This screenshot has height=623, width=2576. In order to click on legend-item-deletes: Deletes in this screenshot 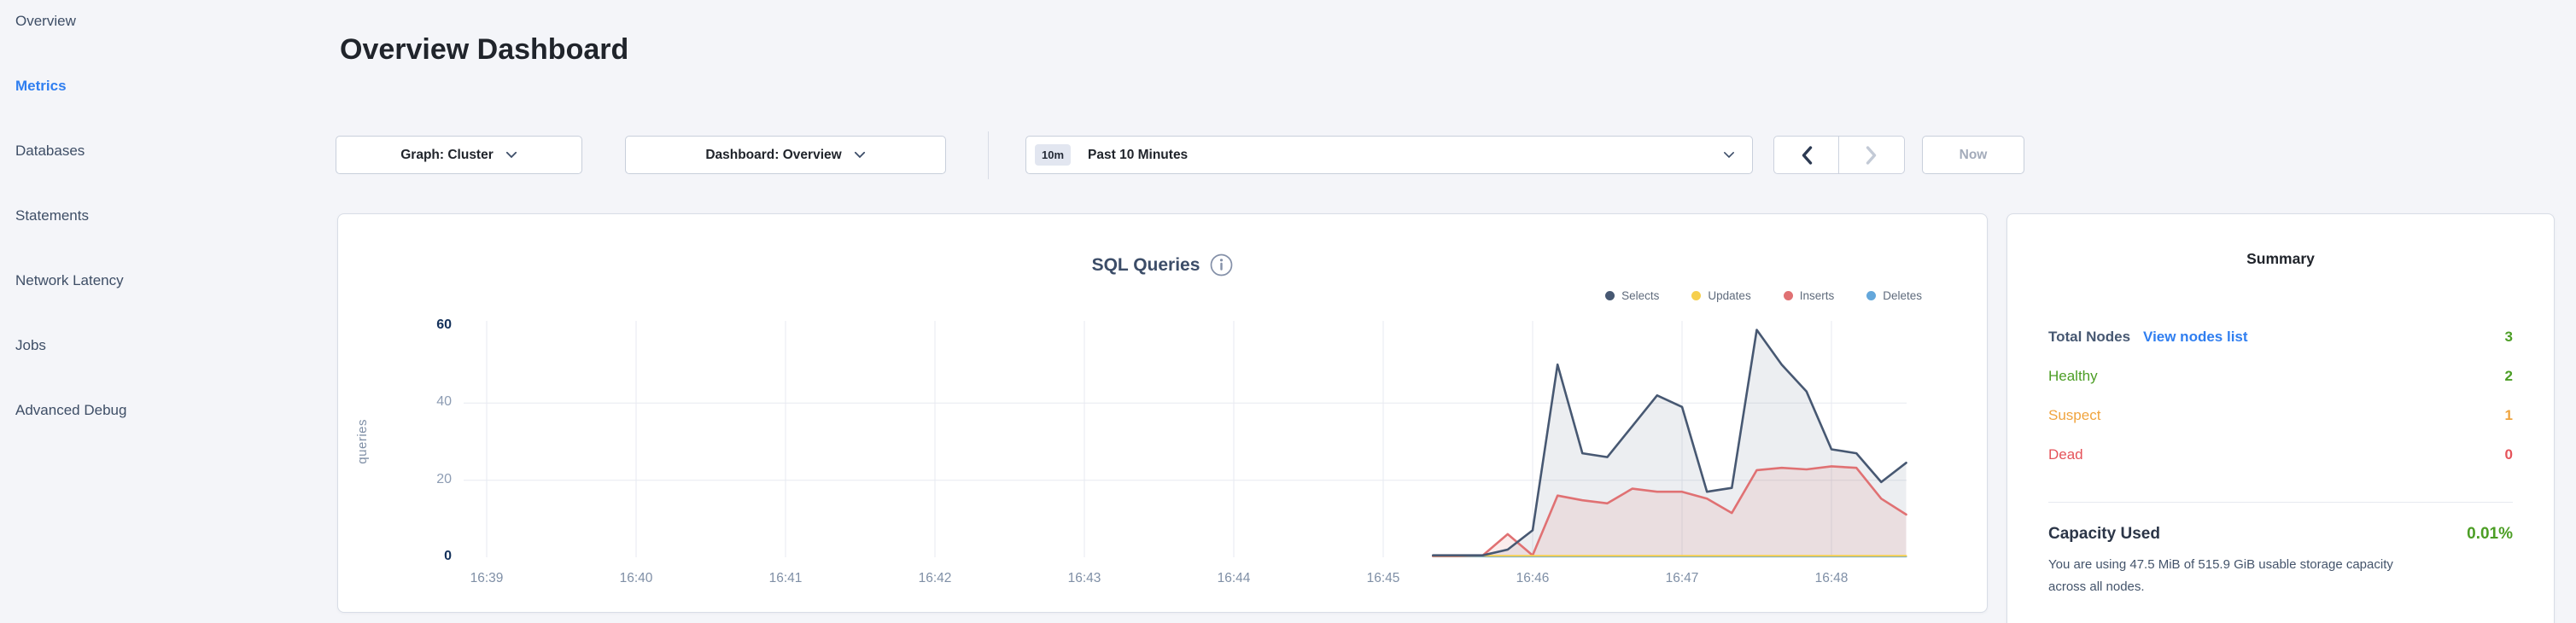, I will do `click(1894, 295)`.